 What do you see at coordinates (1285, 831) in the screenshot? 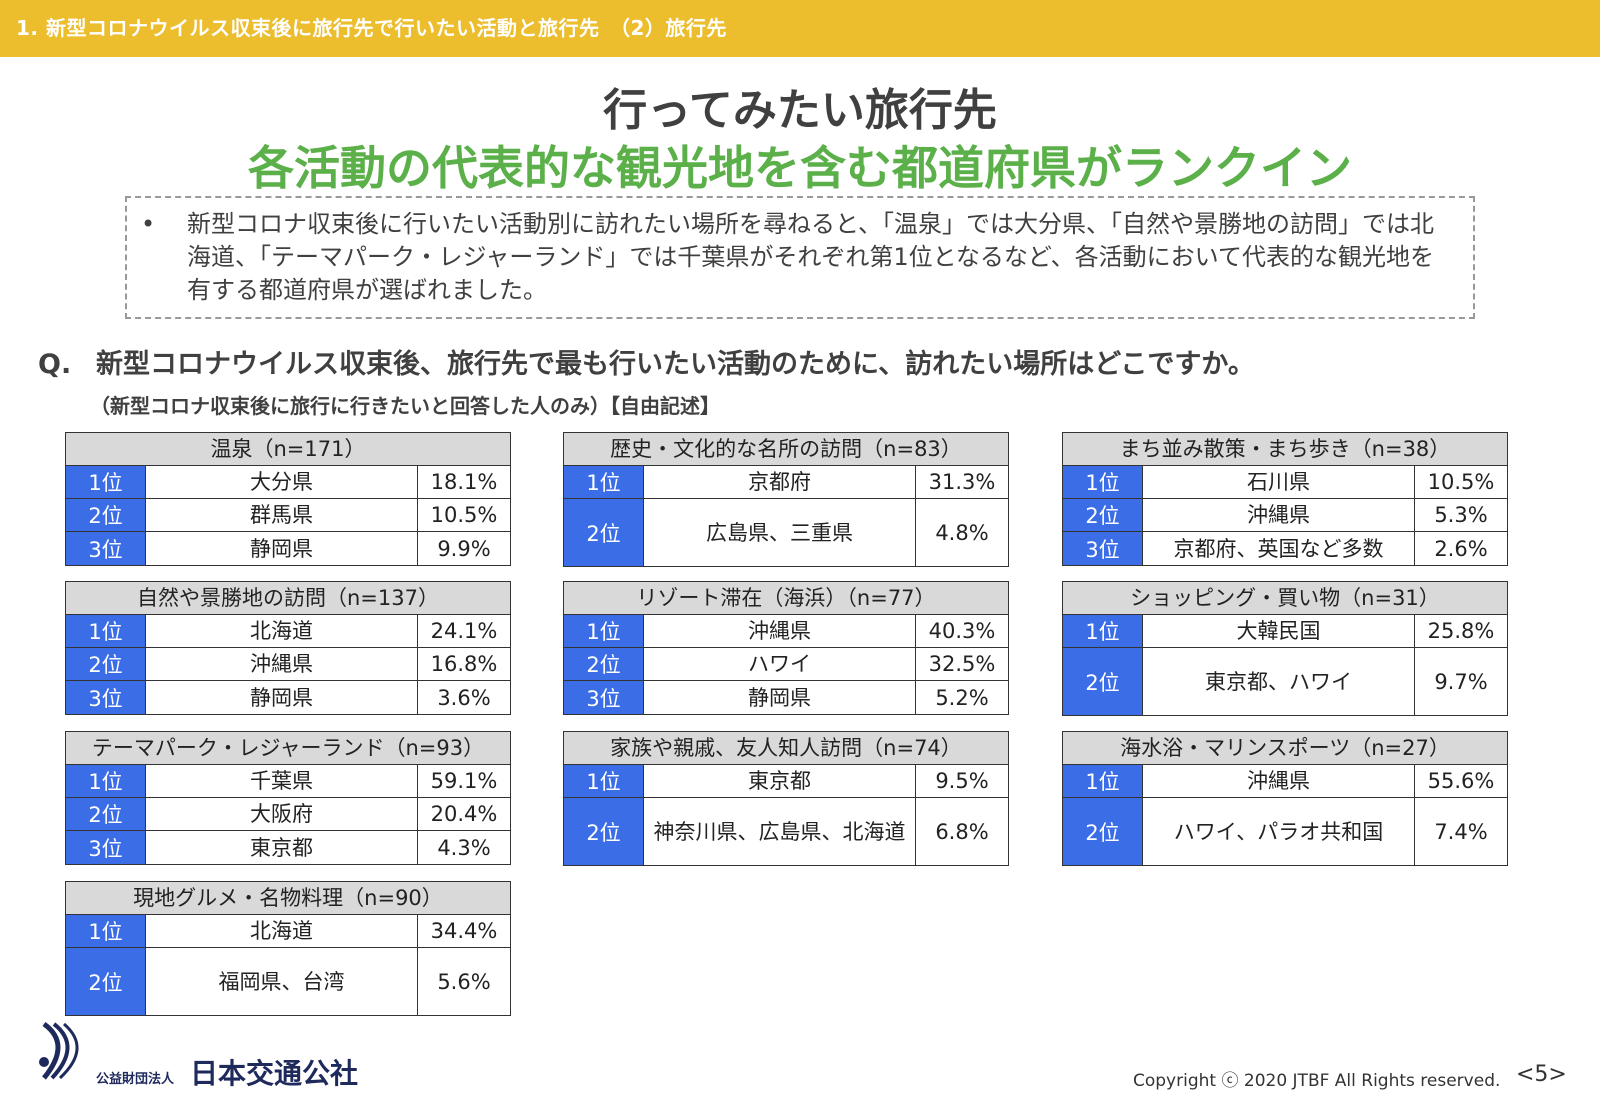
I see `table-row: 2位 ハワイ、パラオ共和国 7.4%` at bounding box center [1285, 831].